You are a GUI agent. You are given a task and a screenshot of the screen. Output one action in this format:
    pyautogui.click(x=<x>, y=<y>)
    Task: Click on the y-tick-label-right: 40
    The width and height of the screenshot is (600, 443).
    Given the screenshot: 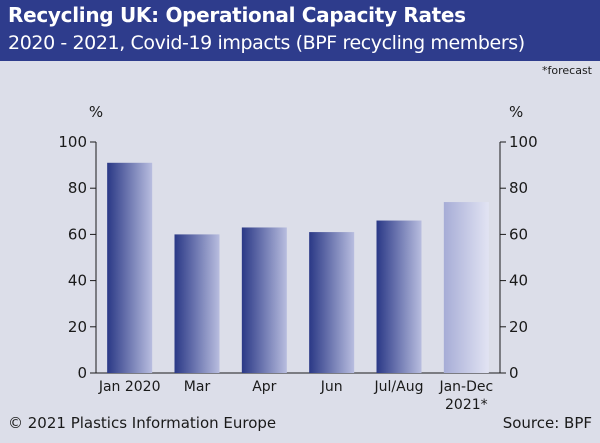 What is the action you would take?
    pyautogui.click(x=518, y=281)
    